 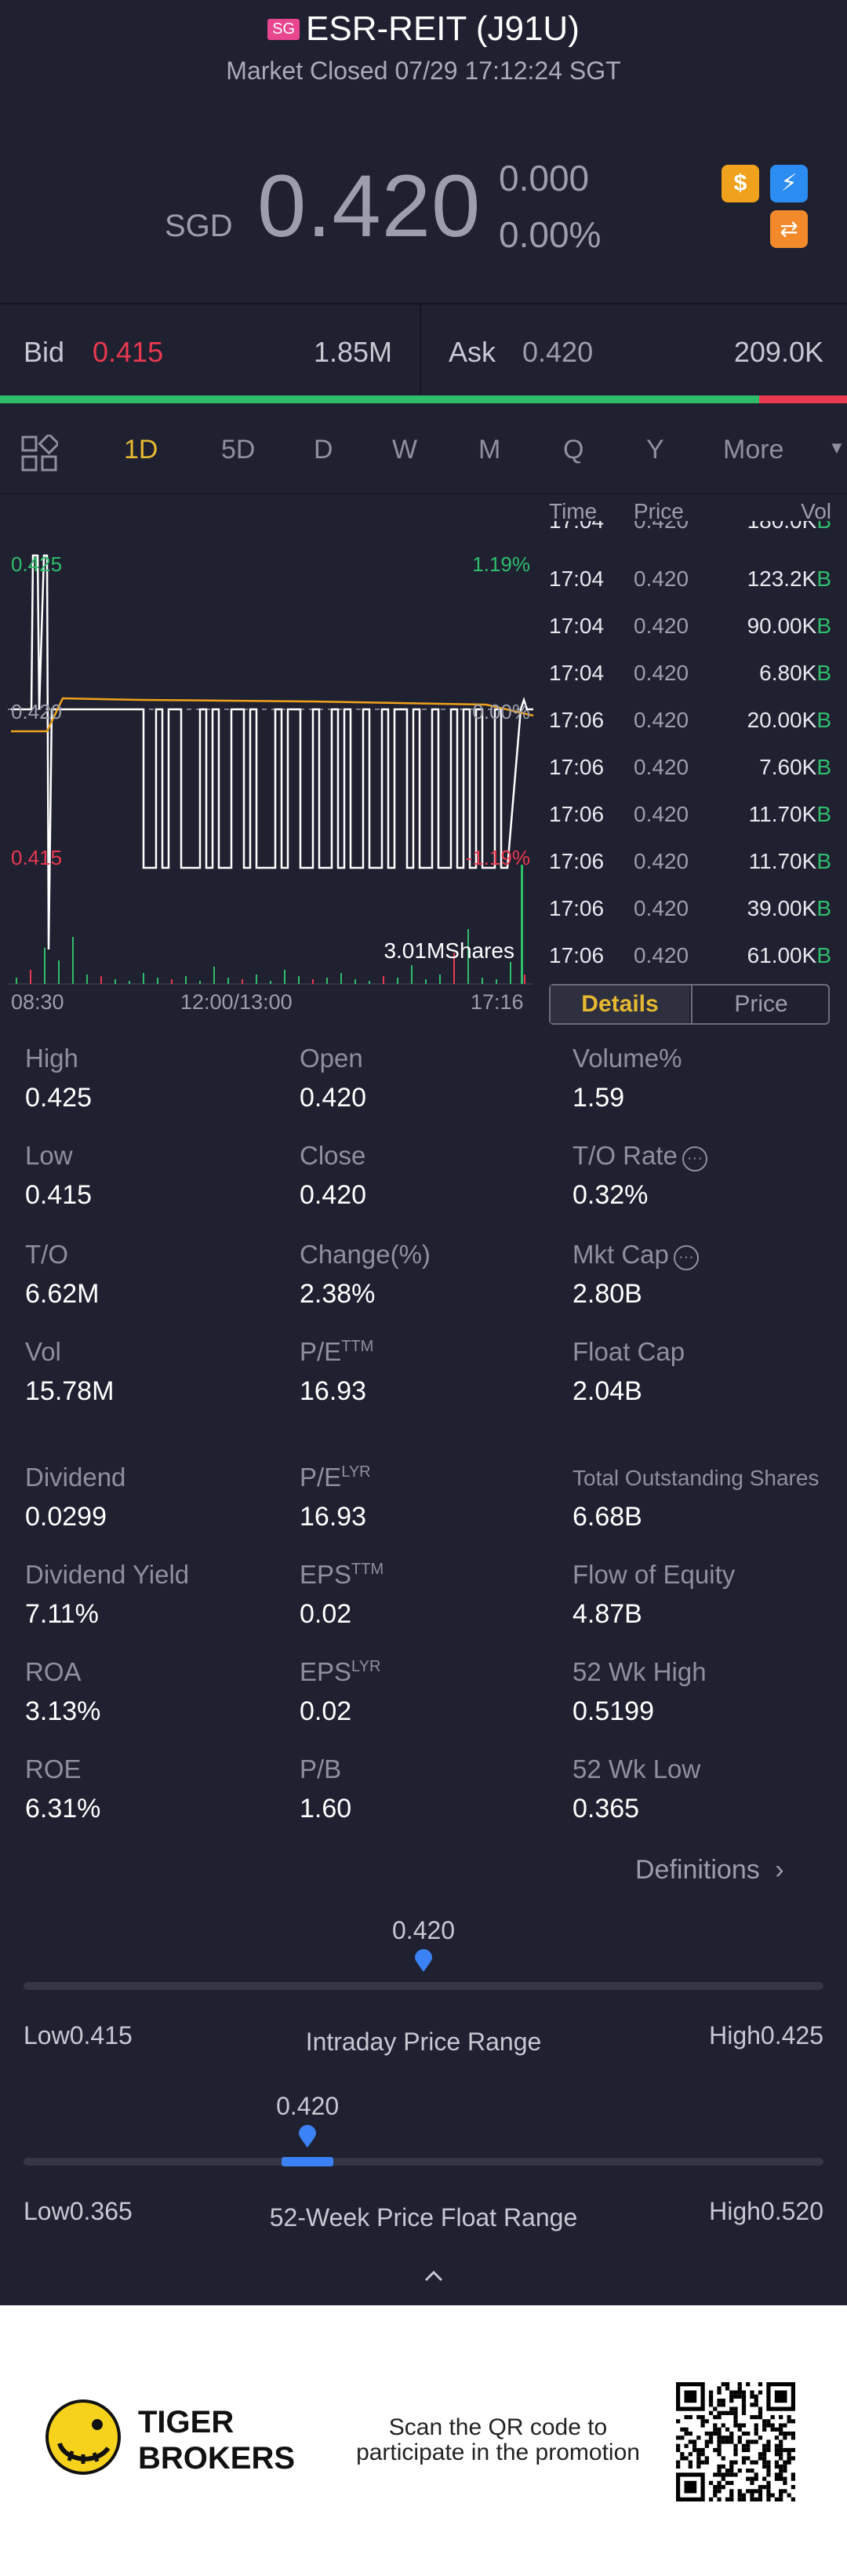 What do you see at coordinates (498, 2427) in the screenshot?
I see `promo-line-1: Scan the QR code to` at bounding box center [498, 2427].